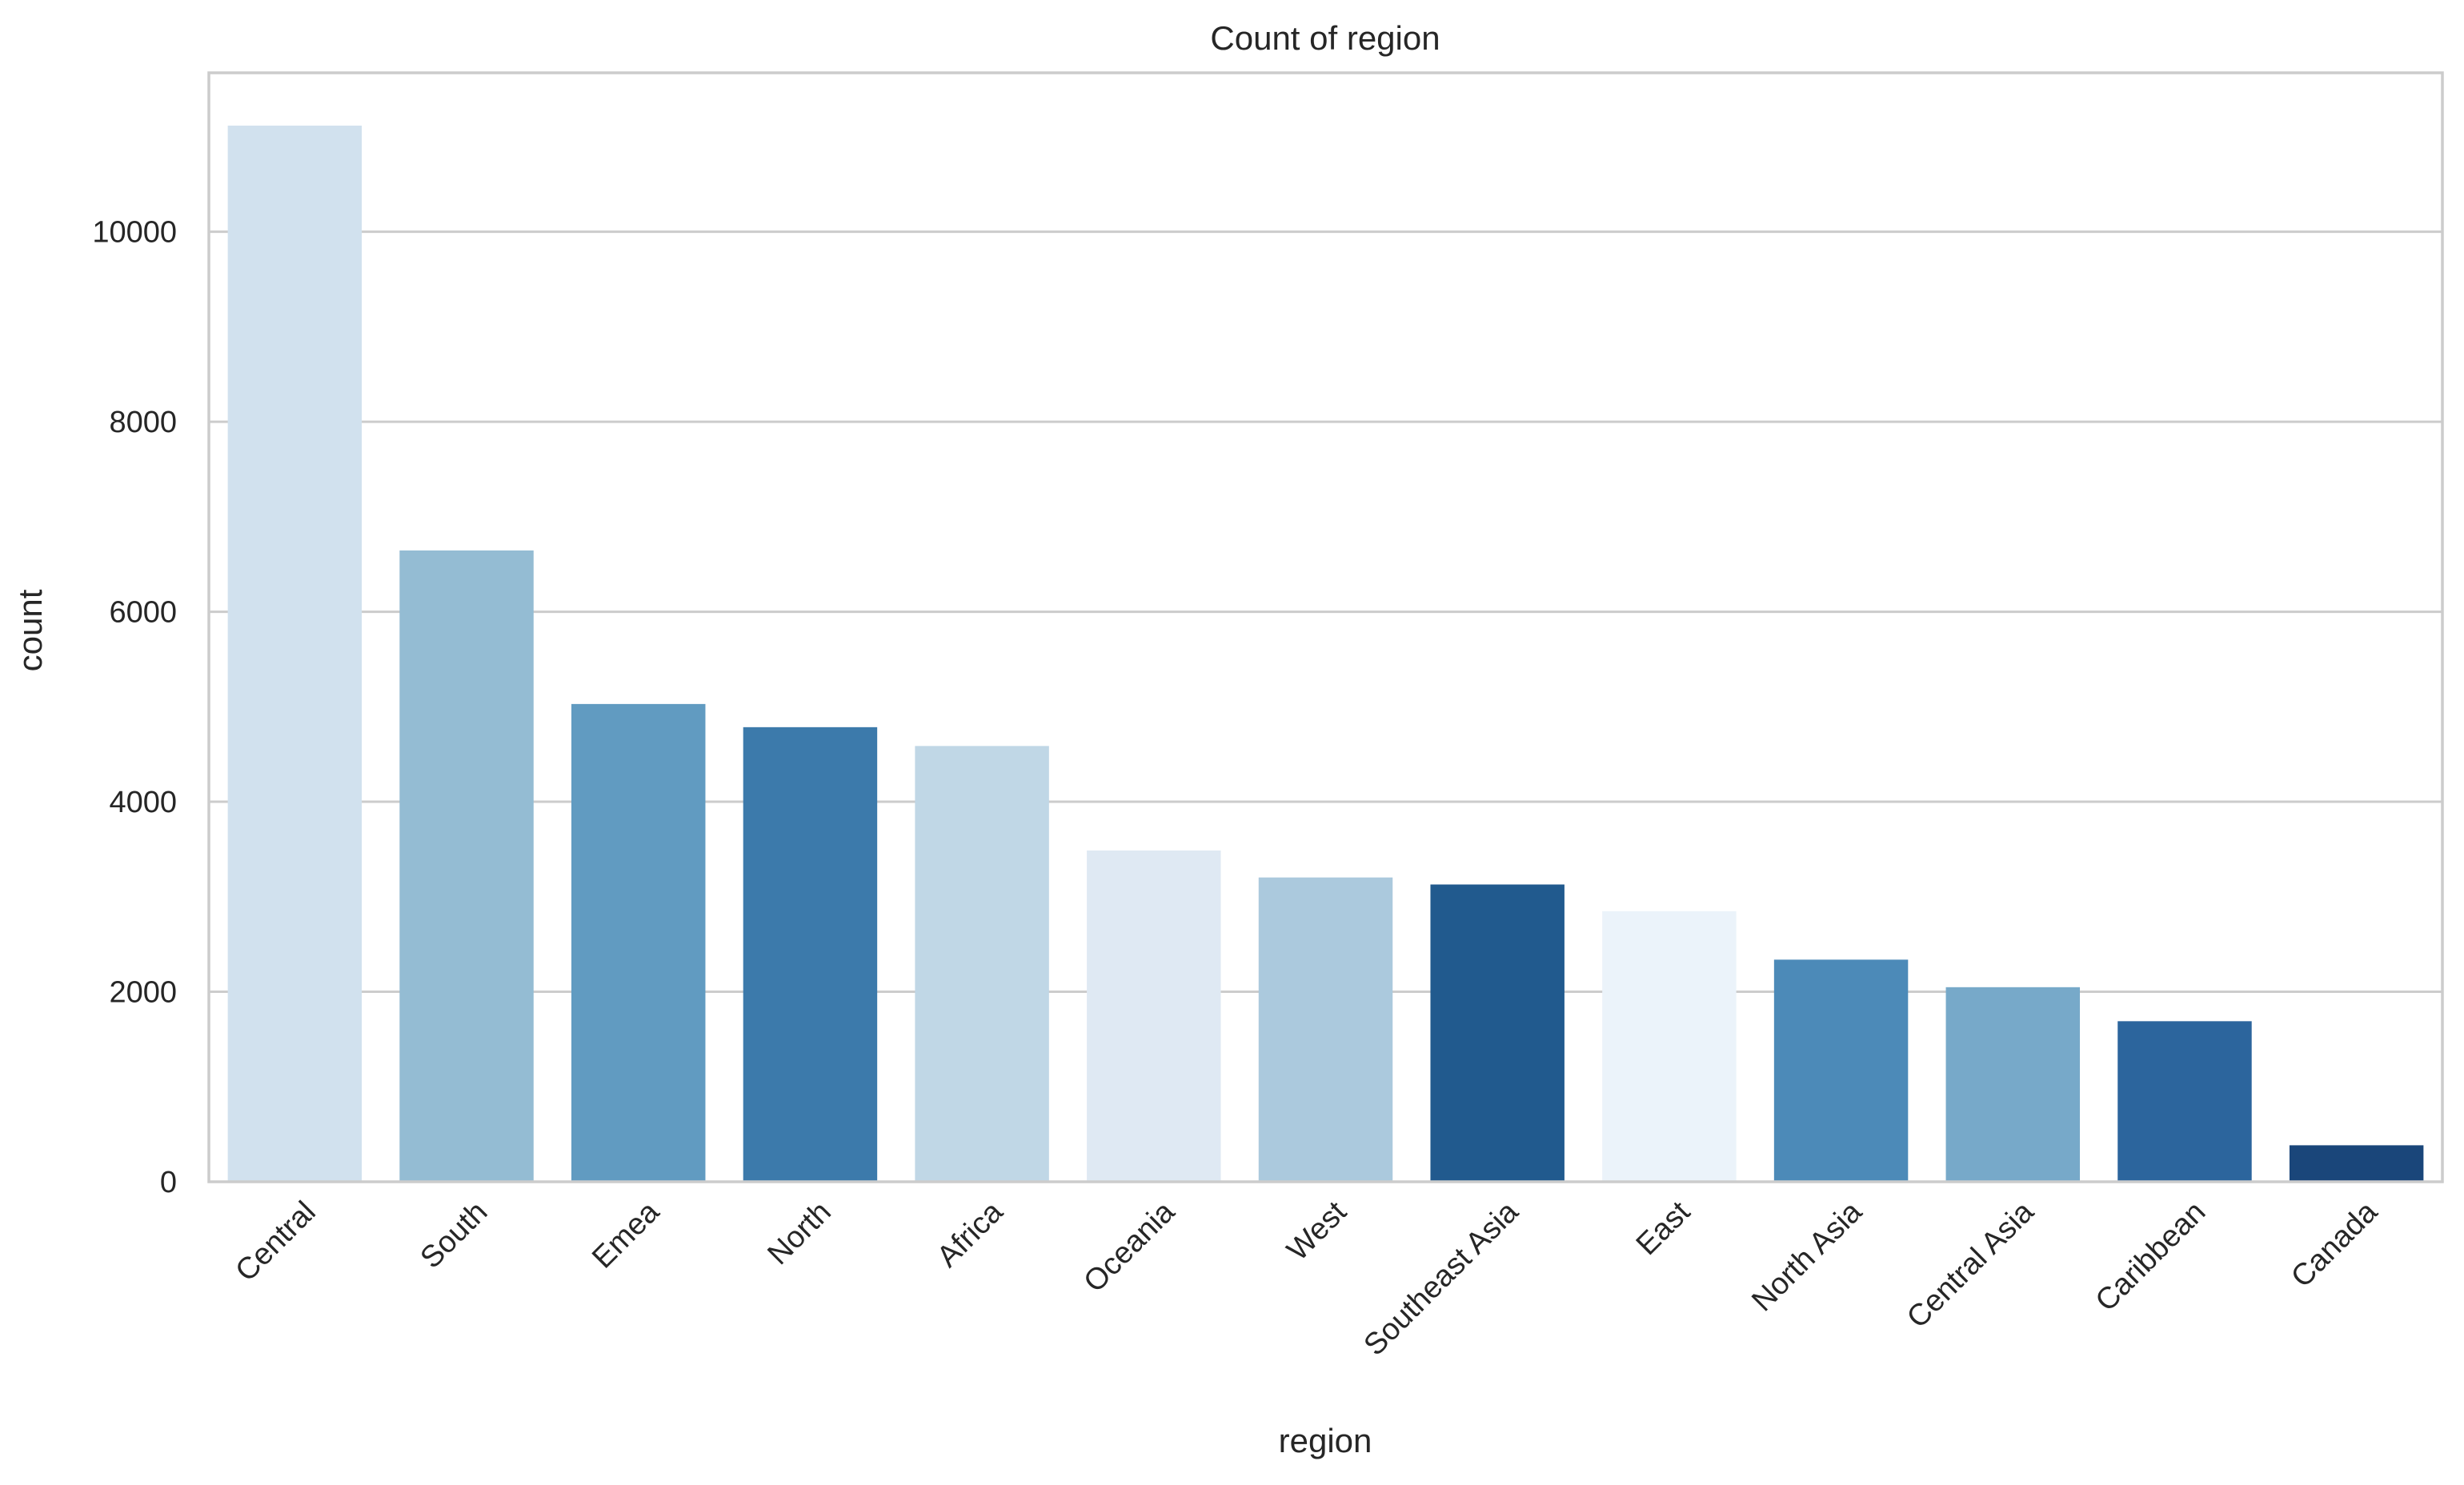  I want to click on y-tick-label: 0, so click(168, 1182).